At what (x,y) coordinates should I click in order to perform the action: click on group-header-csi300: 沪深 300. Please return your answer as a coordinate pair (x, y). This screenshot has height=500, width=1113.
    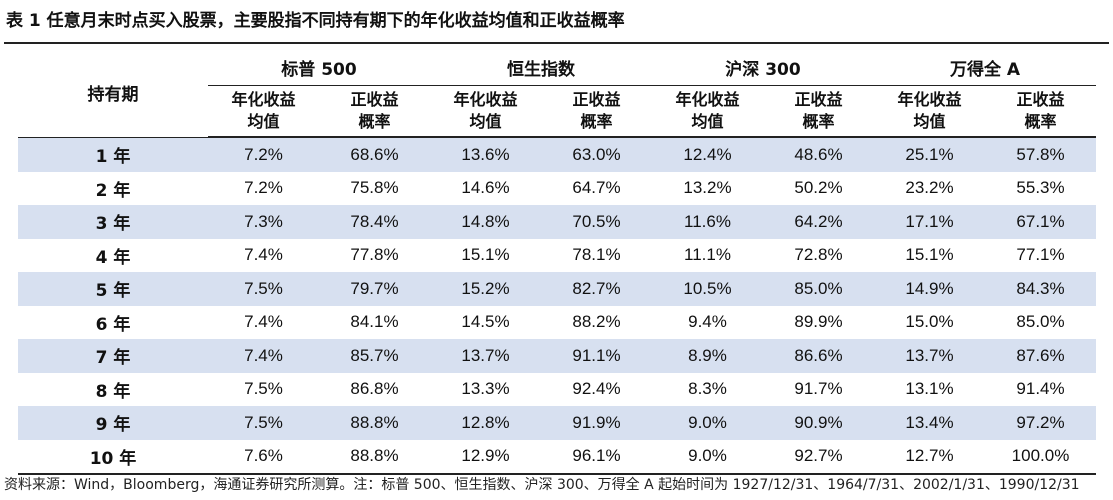
    Looking at the image, I should click on (763, 67).